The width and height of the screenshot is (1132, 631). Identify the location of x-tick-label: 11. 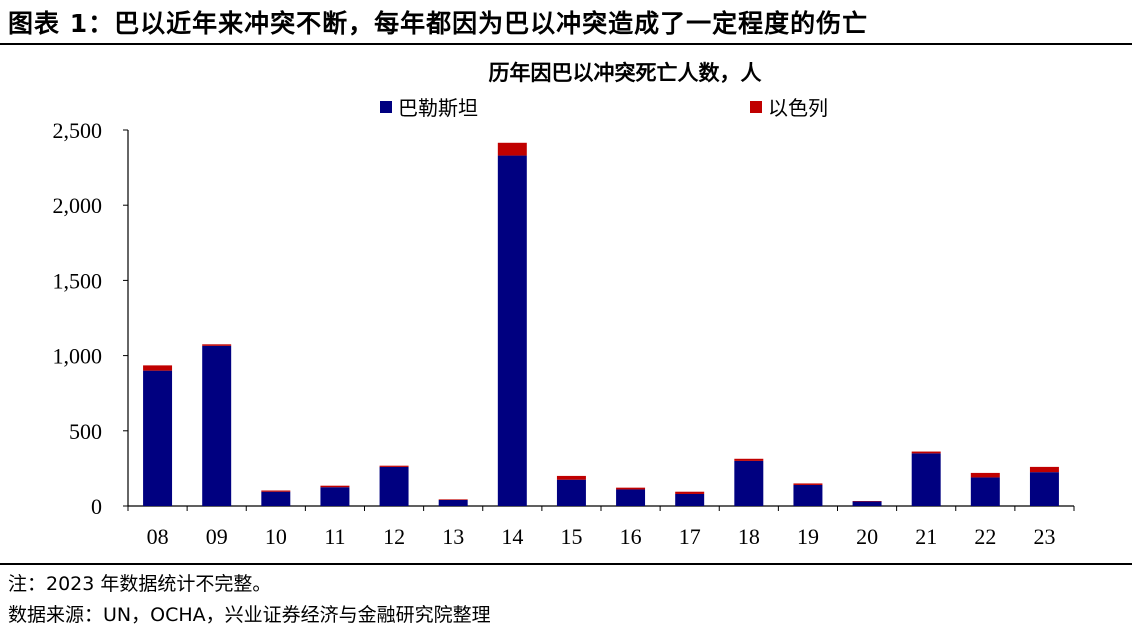
(334, 536).